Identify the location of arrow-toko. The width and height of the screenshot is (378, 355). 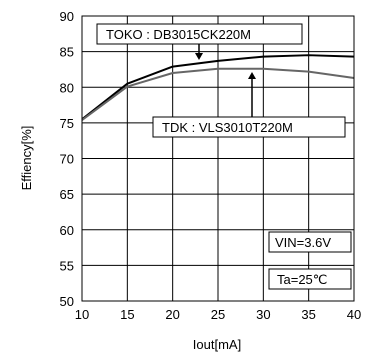
(199, 52).